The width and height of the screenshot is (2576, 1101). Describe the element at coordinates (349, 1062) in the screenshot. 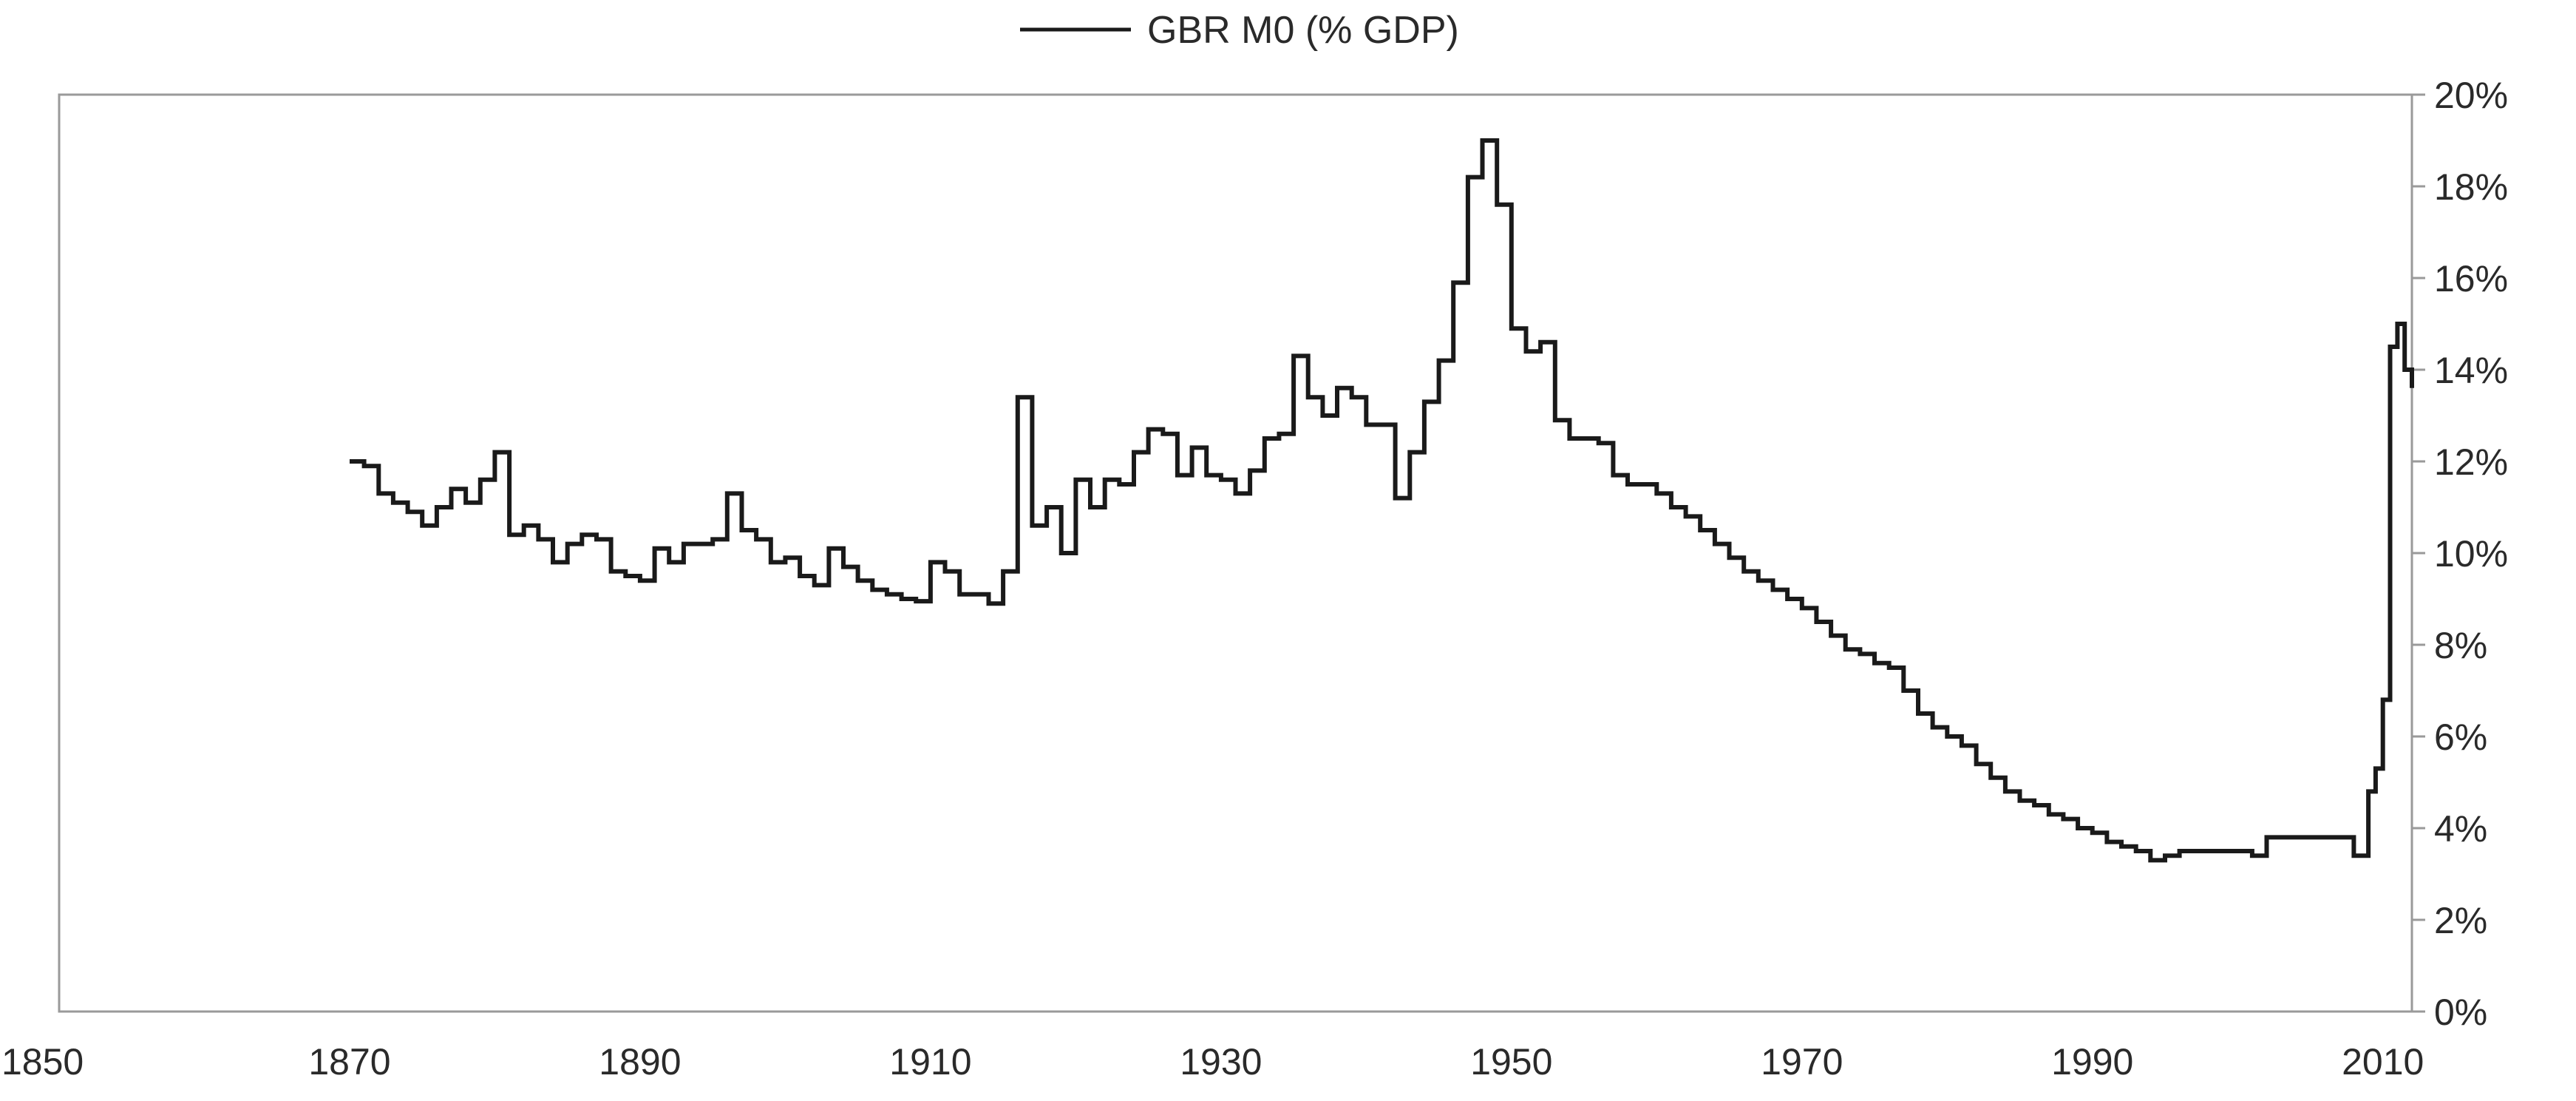

I see `x-tick-label: 1870` at that location.